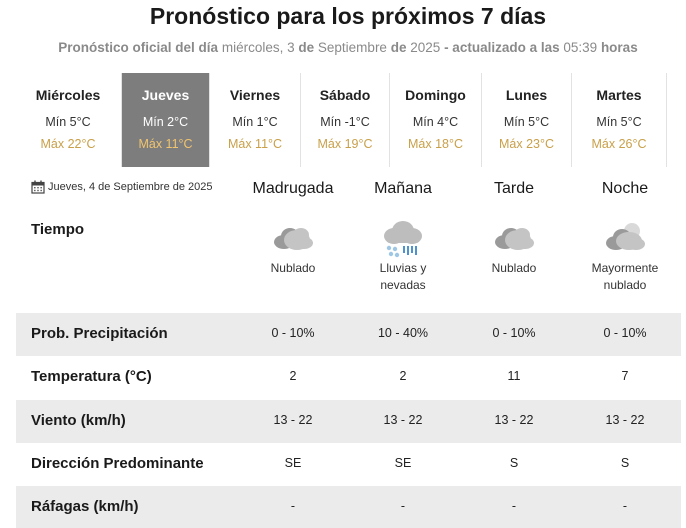 This screenshot has height=528, width=686. I want to click on day-max-temp: Máx 26°C, so click(619, 144).